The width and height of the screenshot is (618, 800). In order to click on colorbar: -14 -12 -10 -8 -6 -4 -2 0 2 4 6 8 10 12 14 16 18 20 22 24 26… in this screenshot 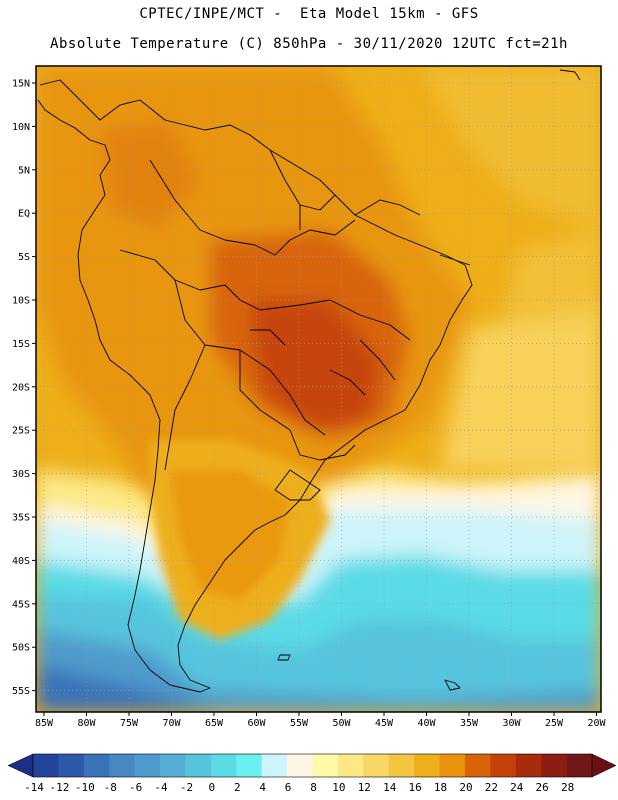, I will do `click(312, 773)`.